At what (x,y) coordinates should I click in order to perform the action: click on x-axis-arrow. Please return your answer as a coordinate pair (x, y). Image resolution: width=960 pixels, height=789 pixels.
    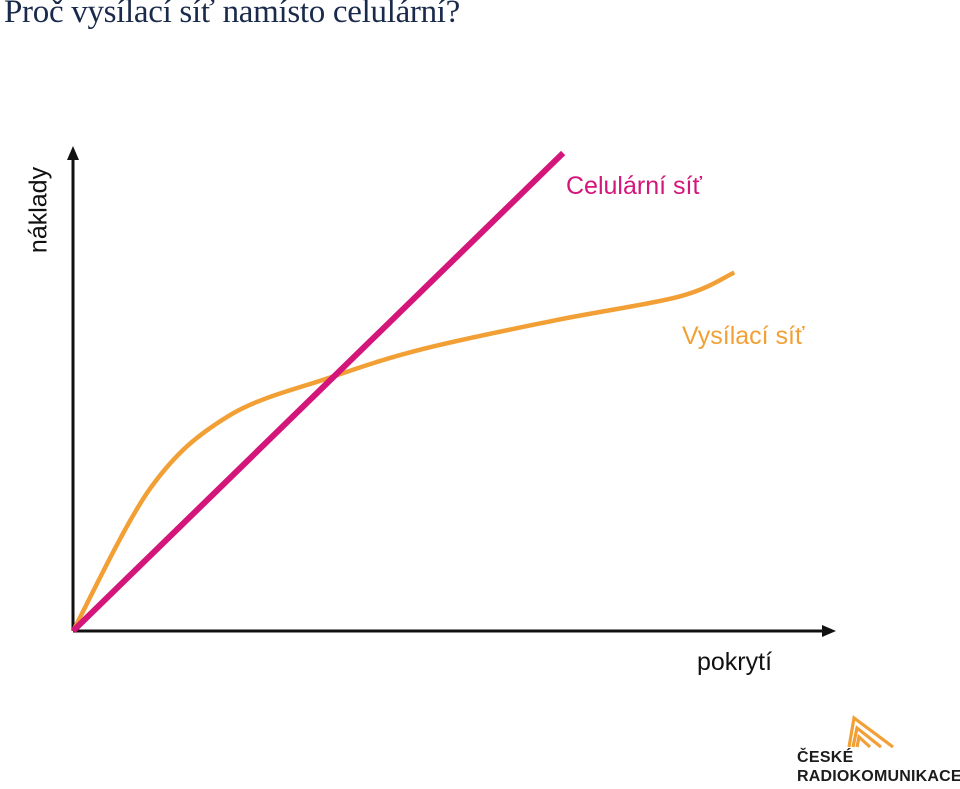
    Looking at the image, I should click on (829, 631).